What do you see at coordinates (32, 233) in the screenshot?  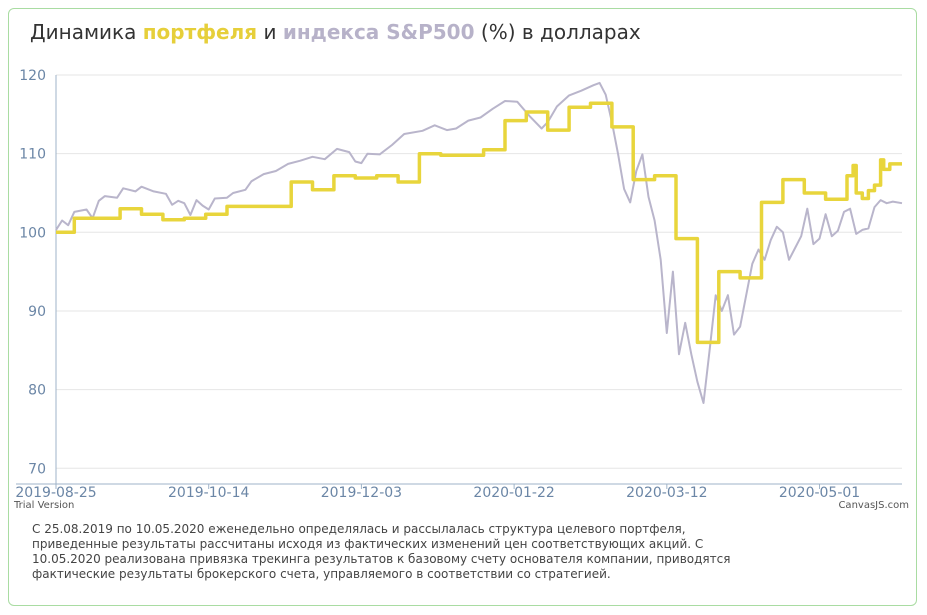 I see `y-tick-label: 100` at bounding box center [32, 233].